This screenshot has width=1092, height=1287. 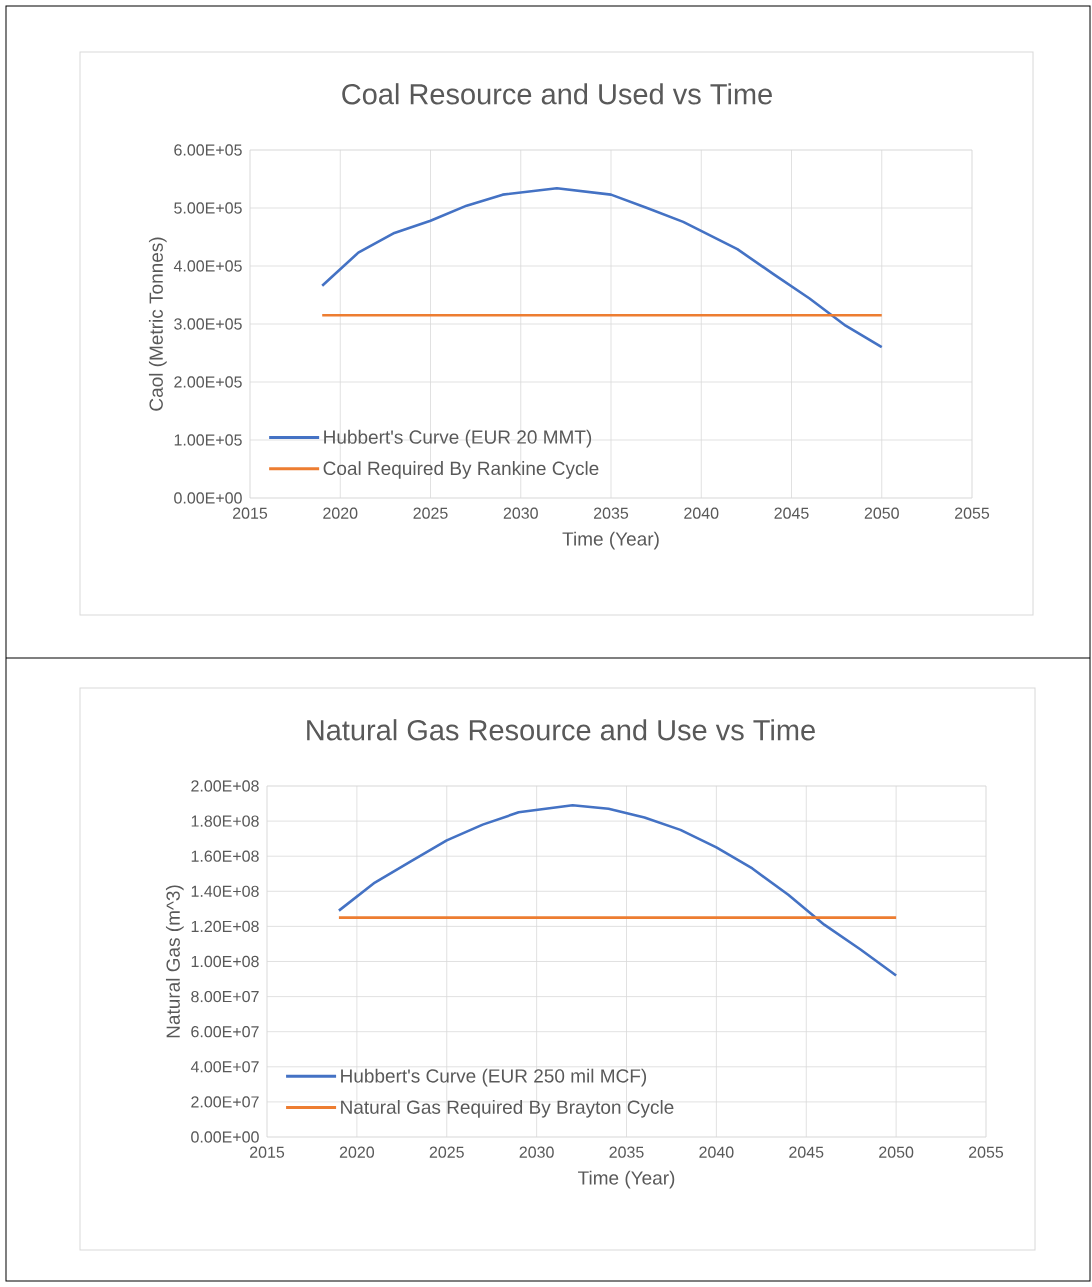 What do you see at coordinates (225, 891) in the screenshot?
I see `y-tick-label: 1.40E+08` at bounding box center [225, 891].